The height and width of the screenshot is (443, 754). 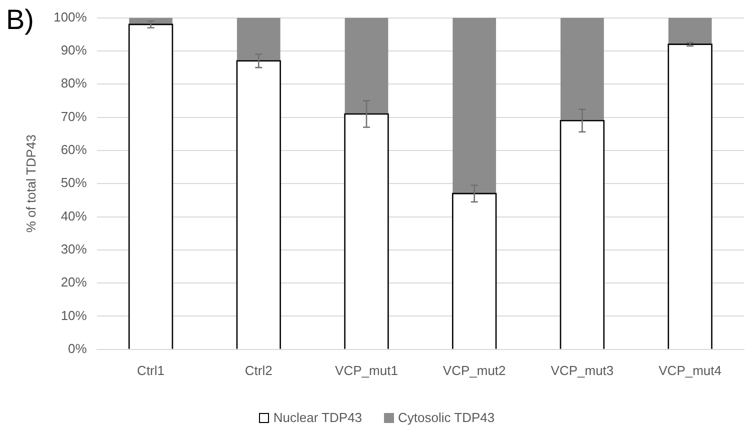 What do you see at coordinates (74, 315) in the screenshot?
I see `y-tick-label: 10%` at bounding box center [74, 315].